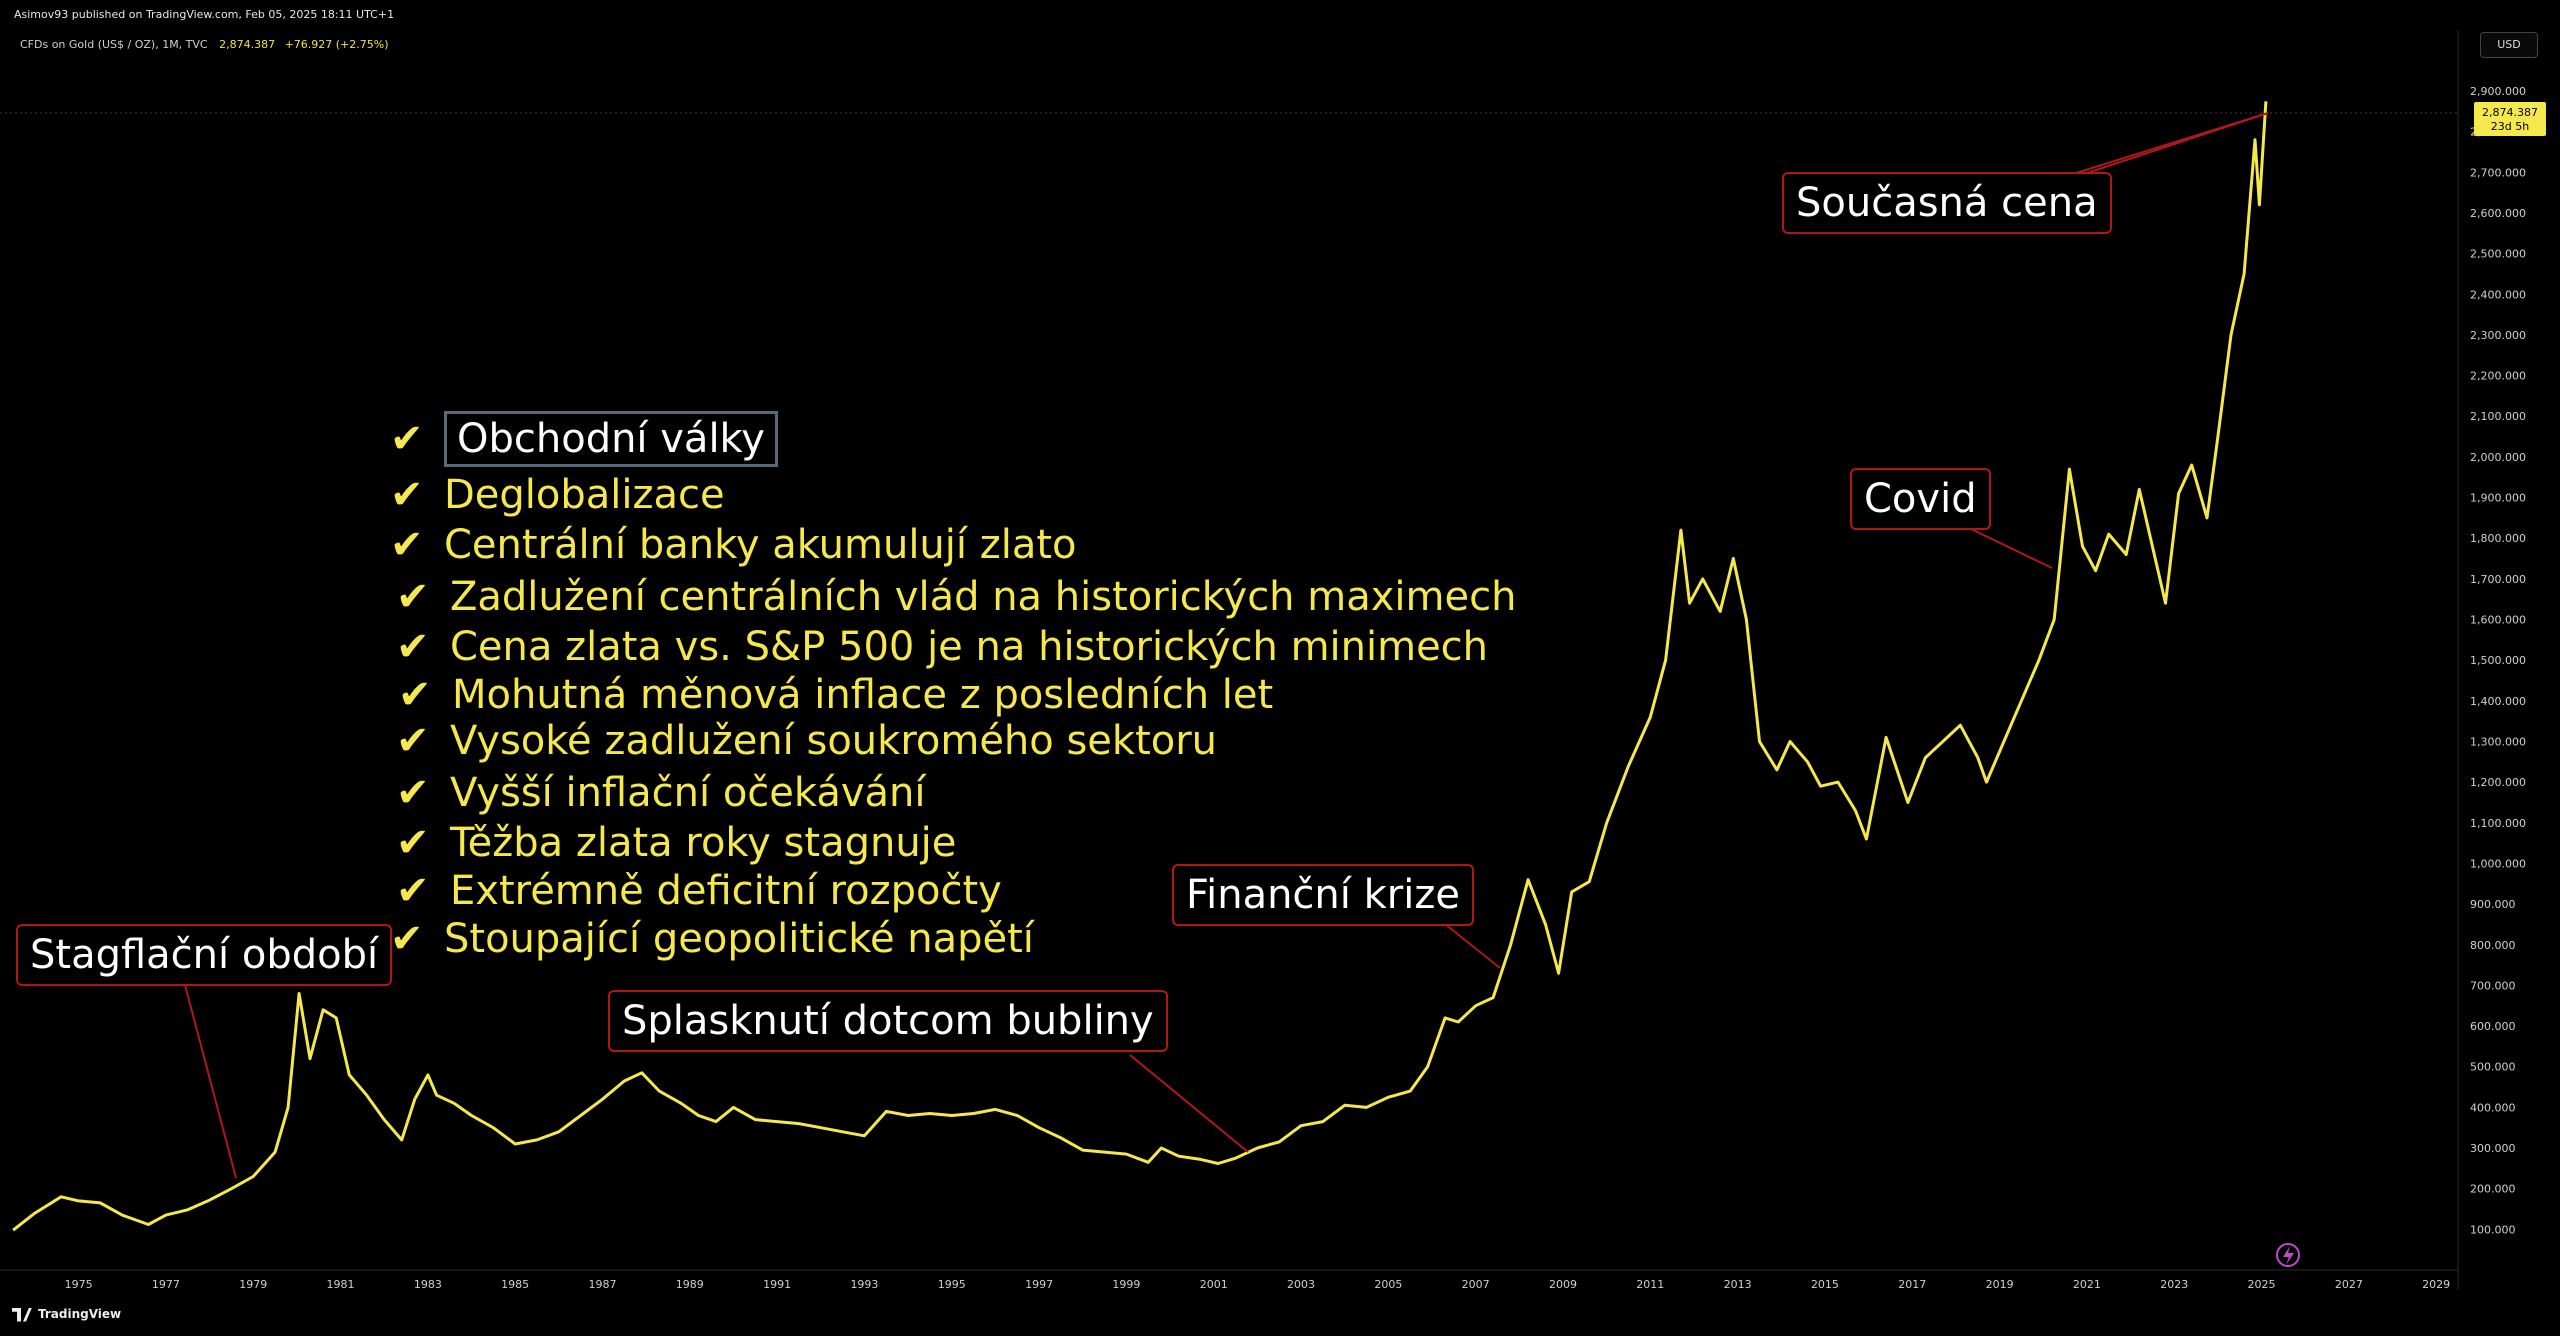  Describe the element at coordinates (726, 891) in the screenshot. I see `checklist-item-text: Extrémně deficitní rozpočty` at that location.